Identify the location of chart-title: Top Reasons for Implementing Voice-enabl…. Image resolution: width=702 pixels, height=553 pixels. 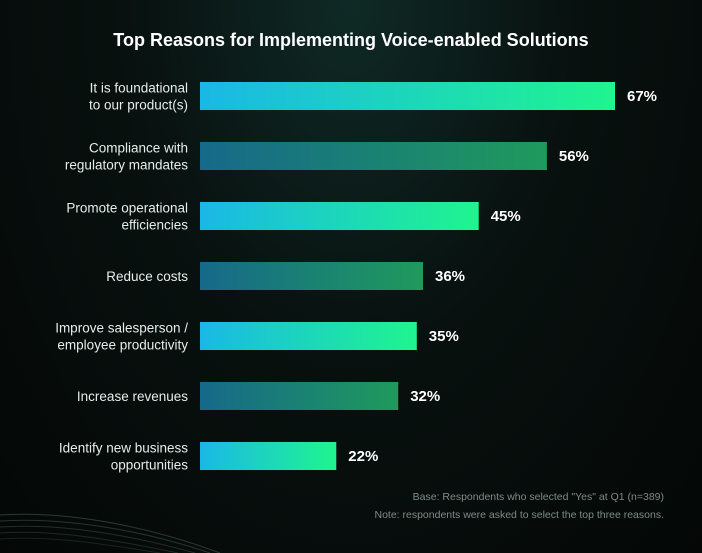
(351, 40).